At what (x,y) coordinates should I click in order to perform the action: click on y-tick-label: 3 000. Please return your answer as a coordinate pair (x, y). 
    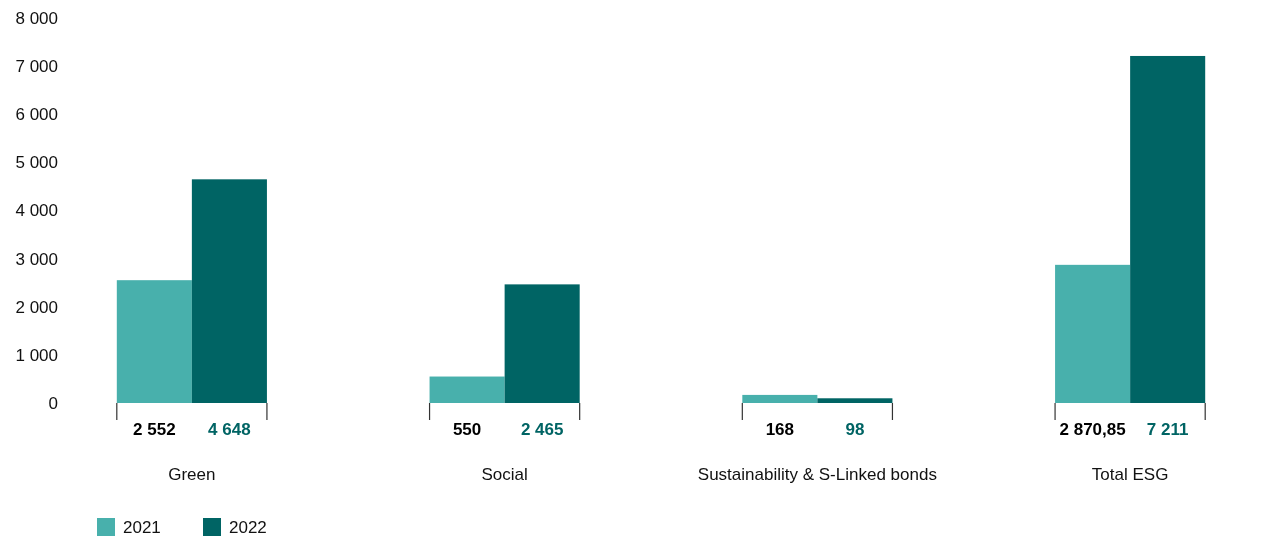
    Looking at the image, I should click on (36, 259).